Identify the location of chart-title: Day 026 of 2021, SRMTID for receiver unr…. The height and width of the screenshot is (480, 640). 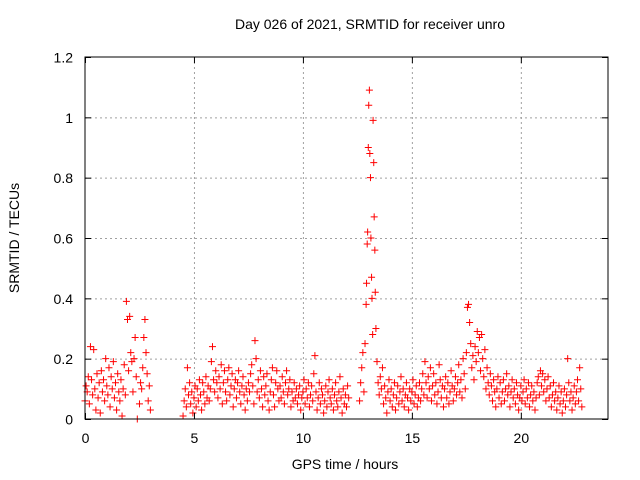
(369, 24).